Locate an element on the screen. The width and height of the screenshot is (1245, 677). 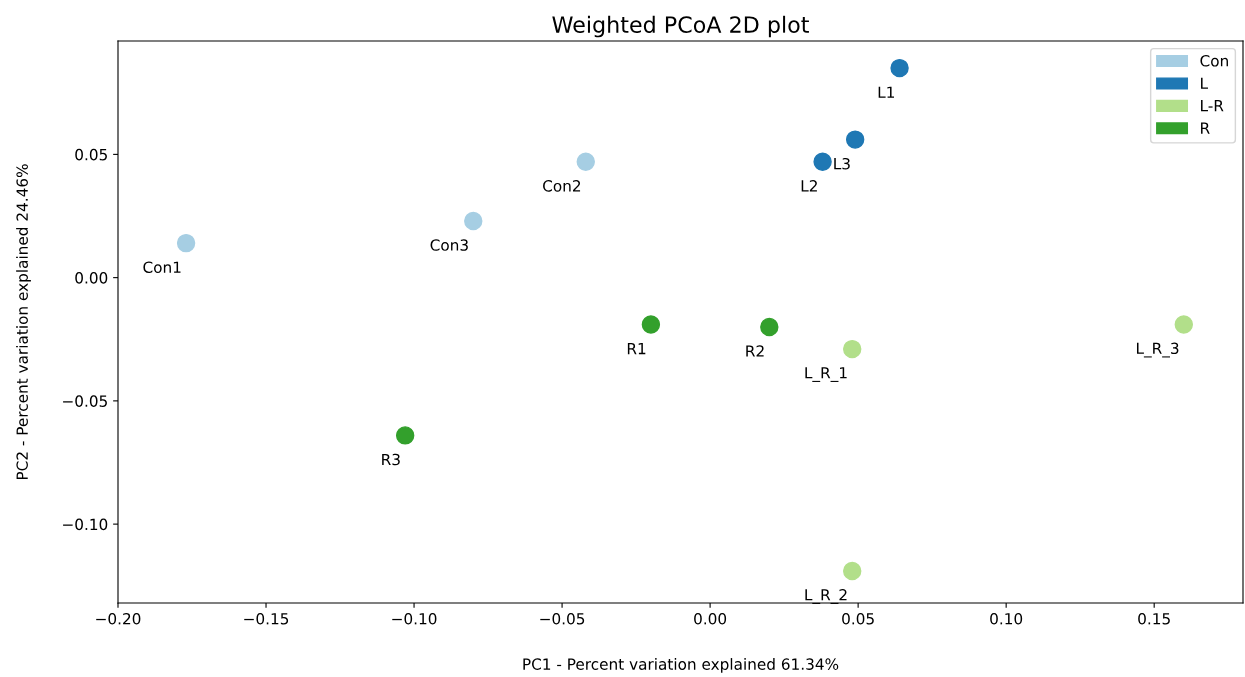
annotation: Con1 is located at coordinates (162, 267).